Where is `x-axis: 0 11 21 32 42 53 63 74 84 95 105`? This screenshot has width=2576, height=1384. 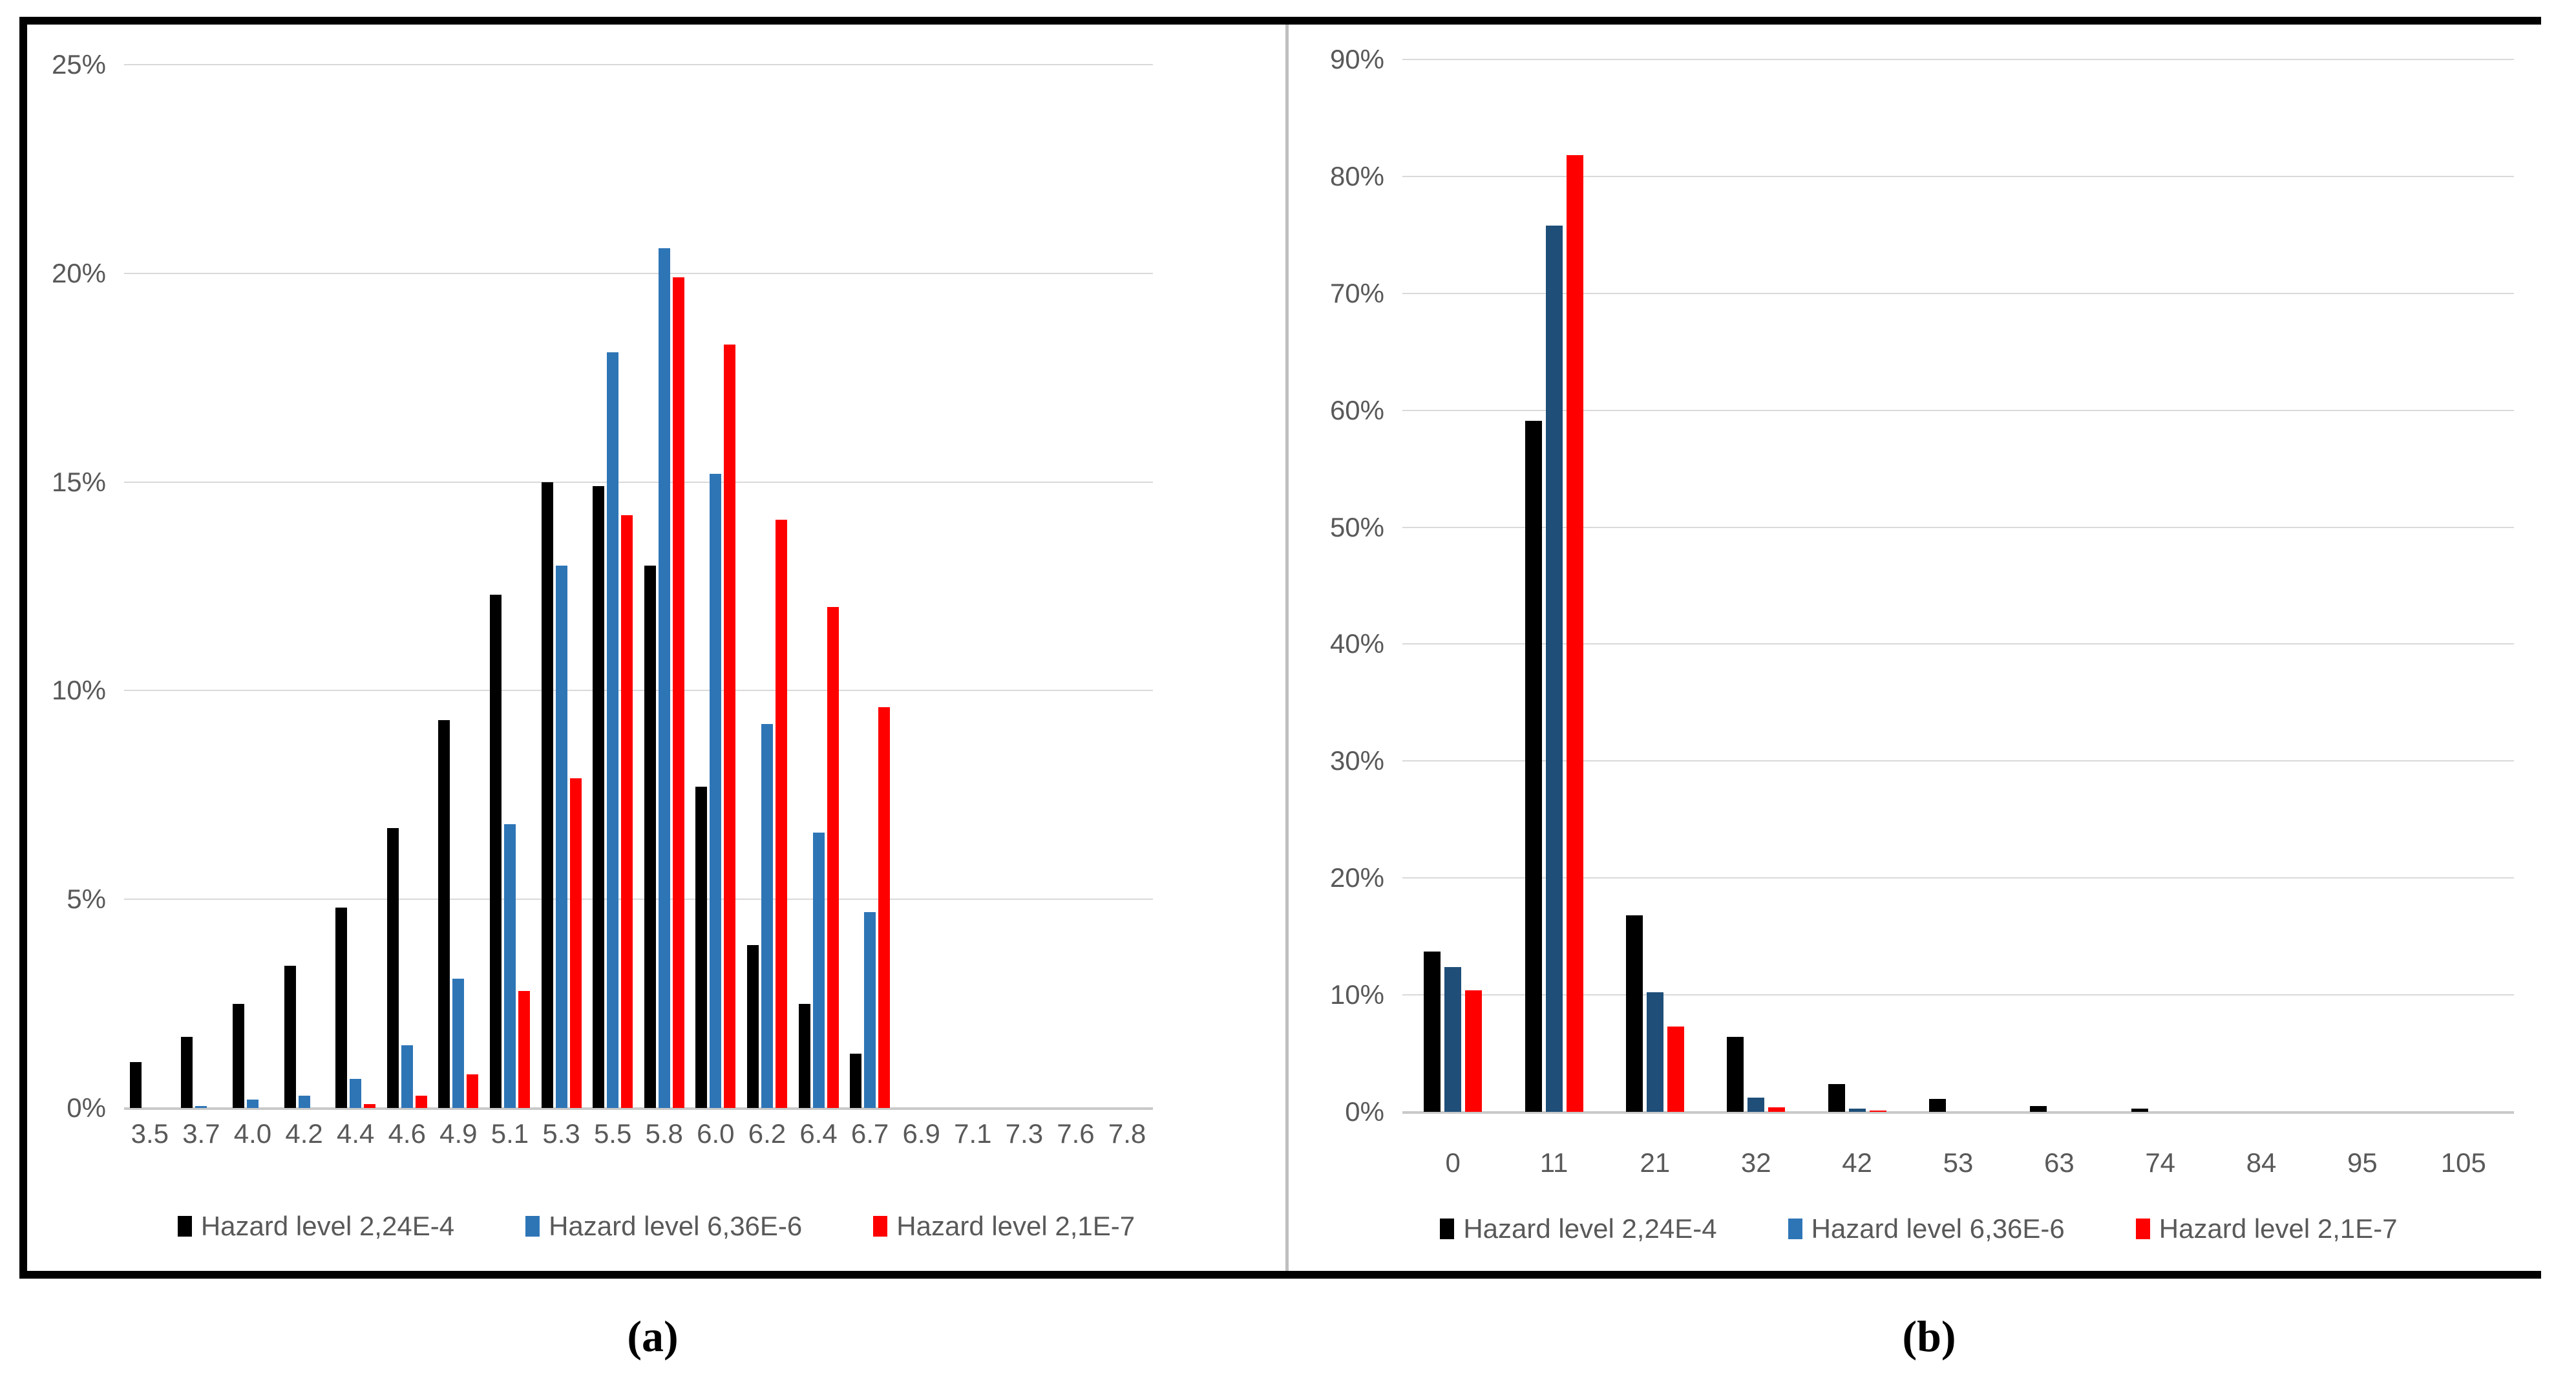 x-axis: 0 11 21 32 42 53 63 74 84 95 105 is located at coordinates (1958, 1162).